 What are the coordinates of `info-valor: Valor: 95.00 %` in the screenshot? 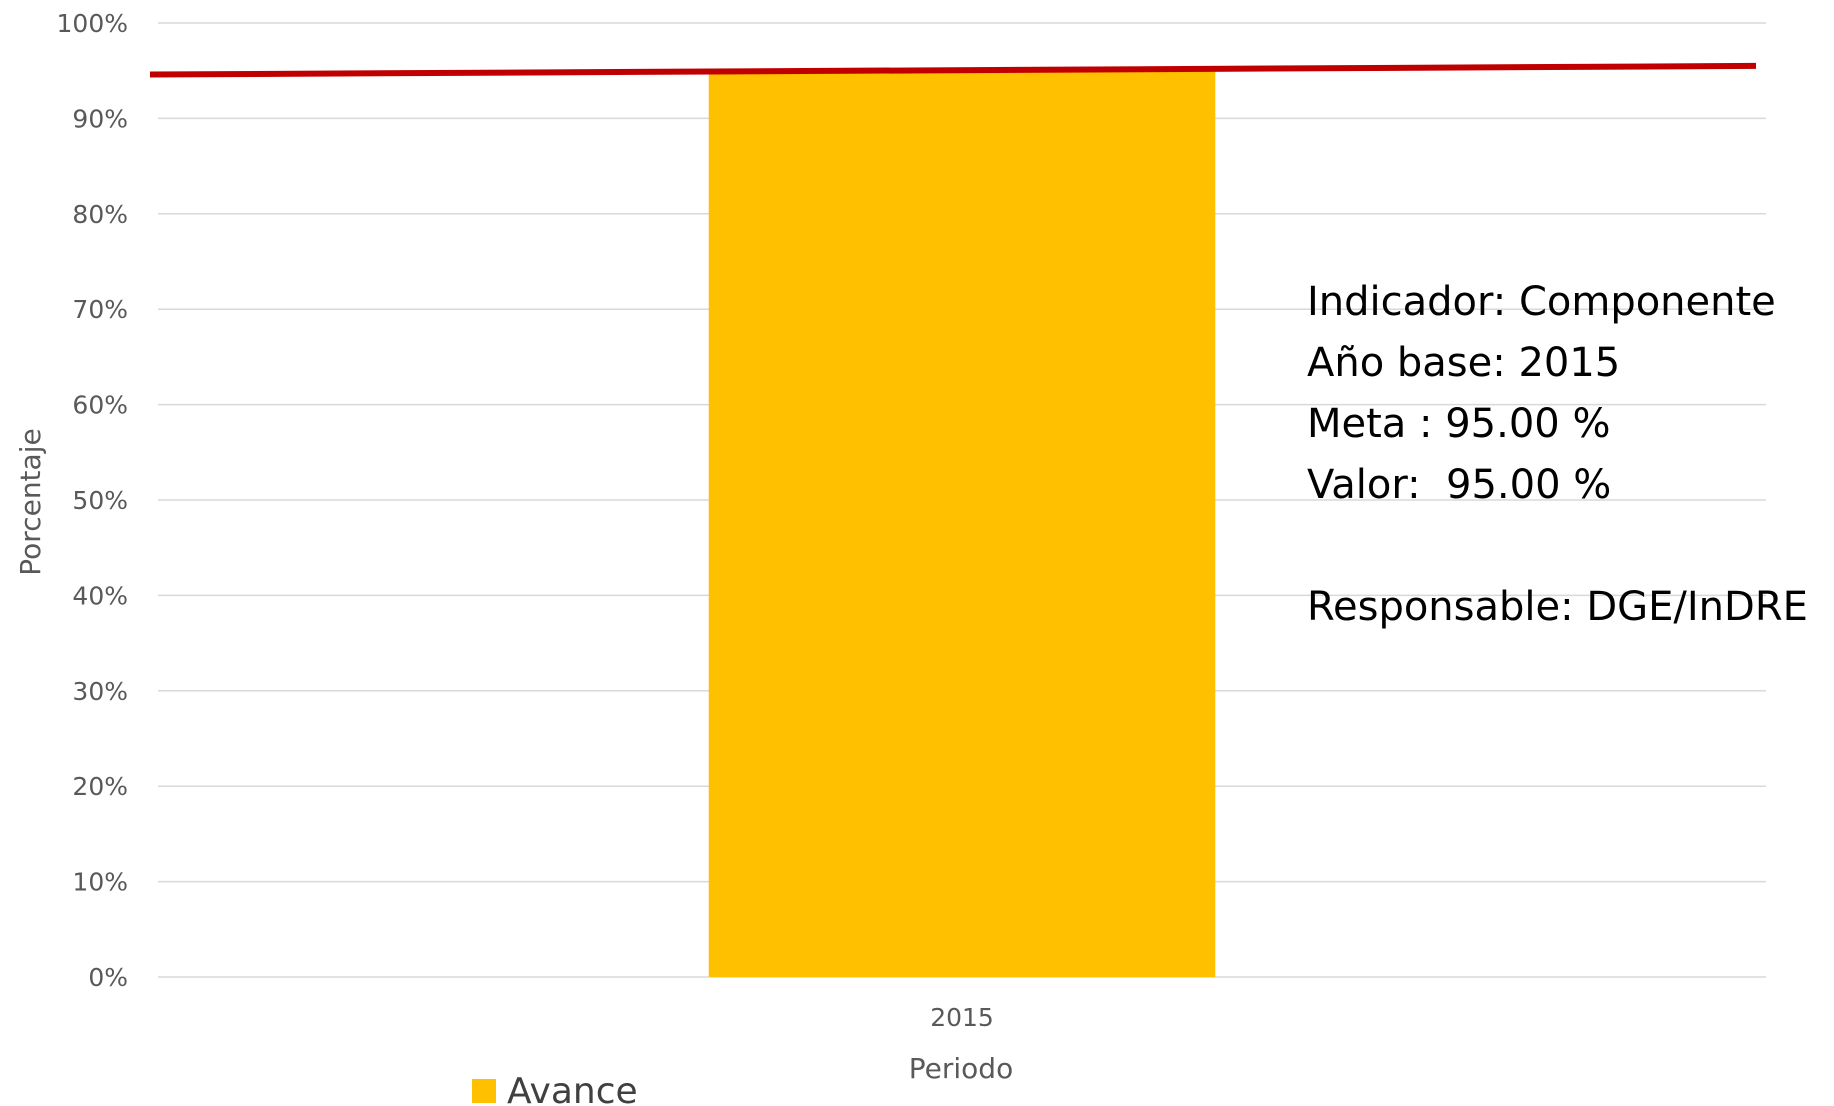 It's located at (1459, 485).